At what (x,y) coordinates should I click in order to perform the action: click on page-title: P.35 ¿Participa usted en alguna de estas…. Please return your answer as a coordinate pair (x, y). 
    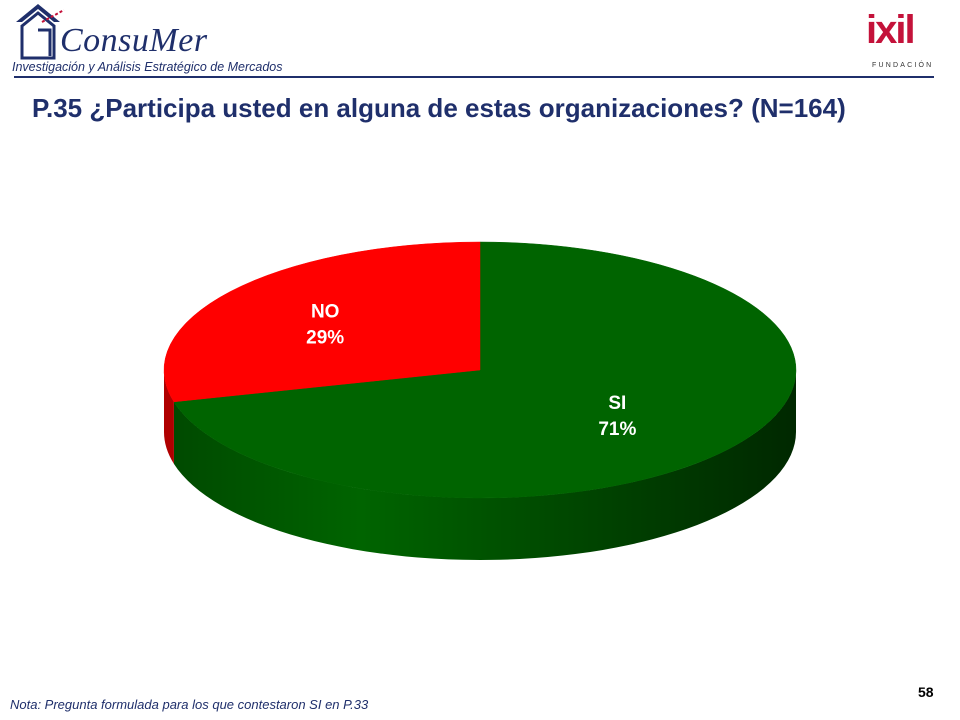
    Looking at the image, I should click on (439, 108).